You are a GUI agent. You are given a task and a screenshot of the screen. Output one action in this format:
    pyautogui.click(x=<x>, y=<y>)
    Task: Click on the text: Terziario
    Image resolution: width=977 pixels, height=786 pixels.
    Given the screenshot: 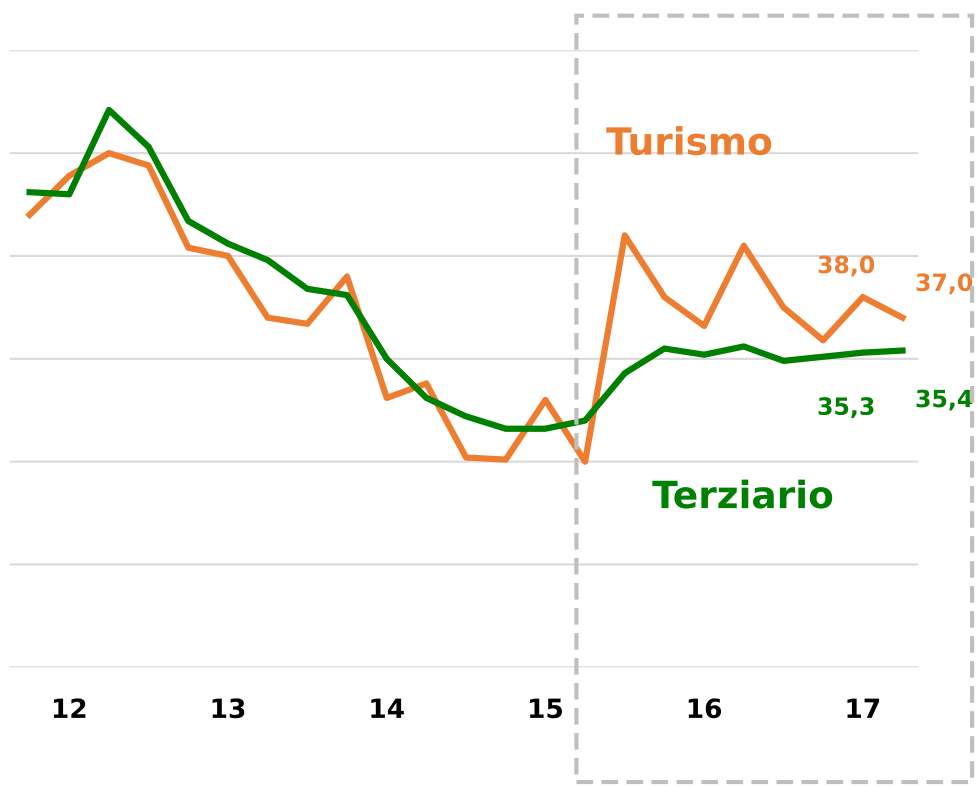 What is the action you would take?
    pyautogui.click(x=742, y=494)
    